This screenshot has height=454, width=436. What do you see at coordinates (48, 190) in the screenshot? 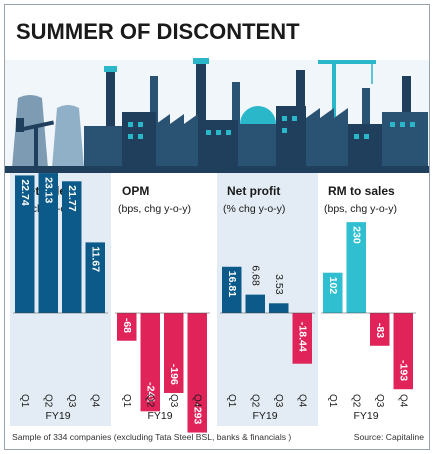
I see `bar-value-label: 23.13` at bounding box center [48, 190].